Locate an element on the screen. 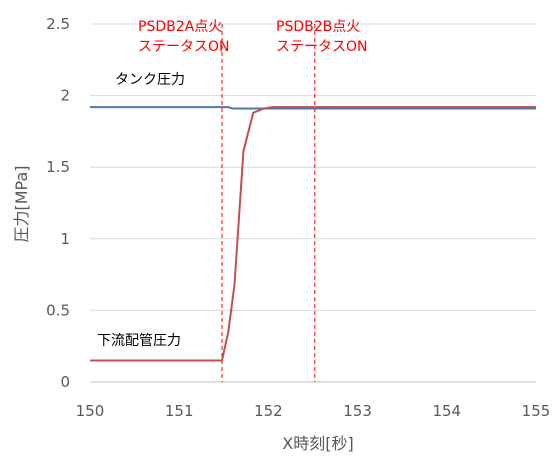 The width and height of the screenshot is (553, 459). event-label: PSDB2B点火 is located at coordinates (318, 27).